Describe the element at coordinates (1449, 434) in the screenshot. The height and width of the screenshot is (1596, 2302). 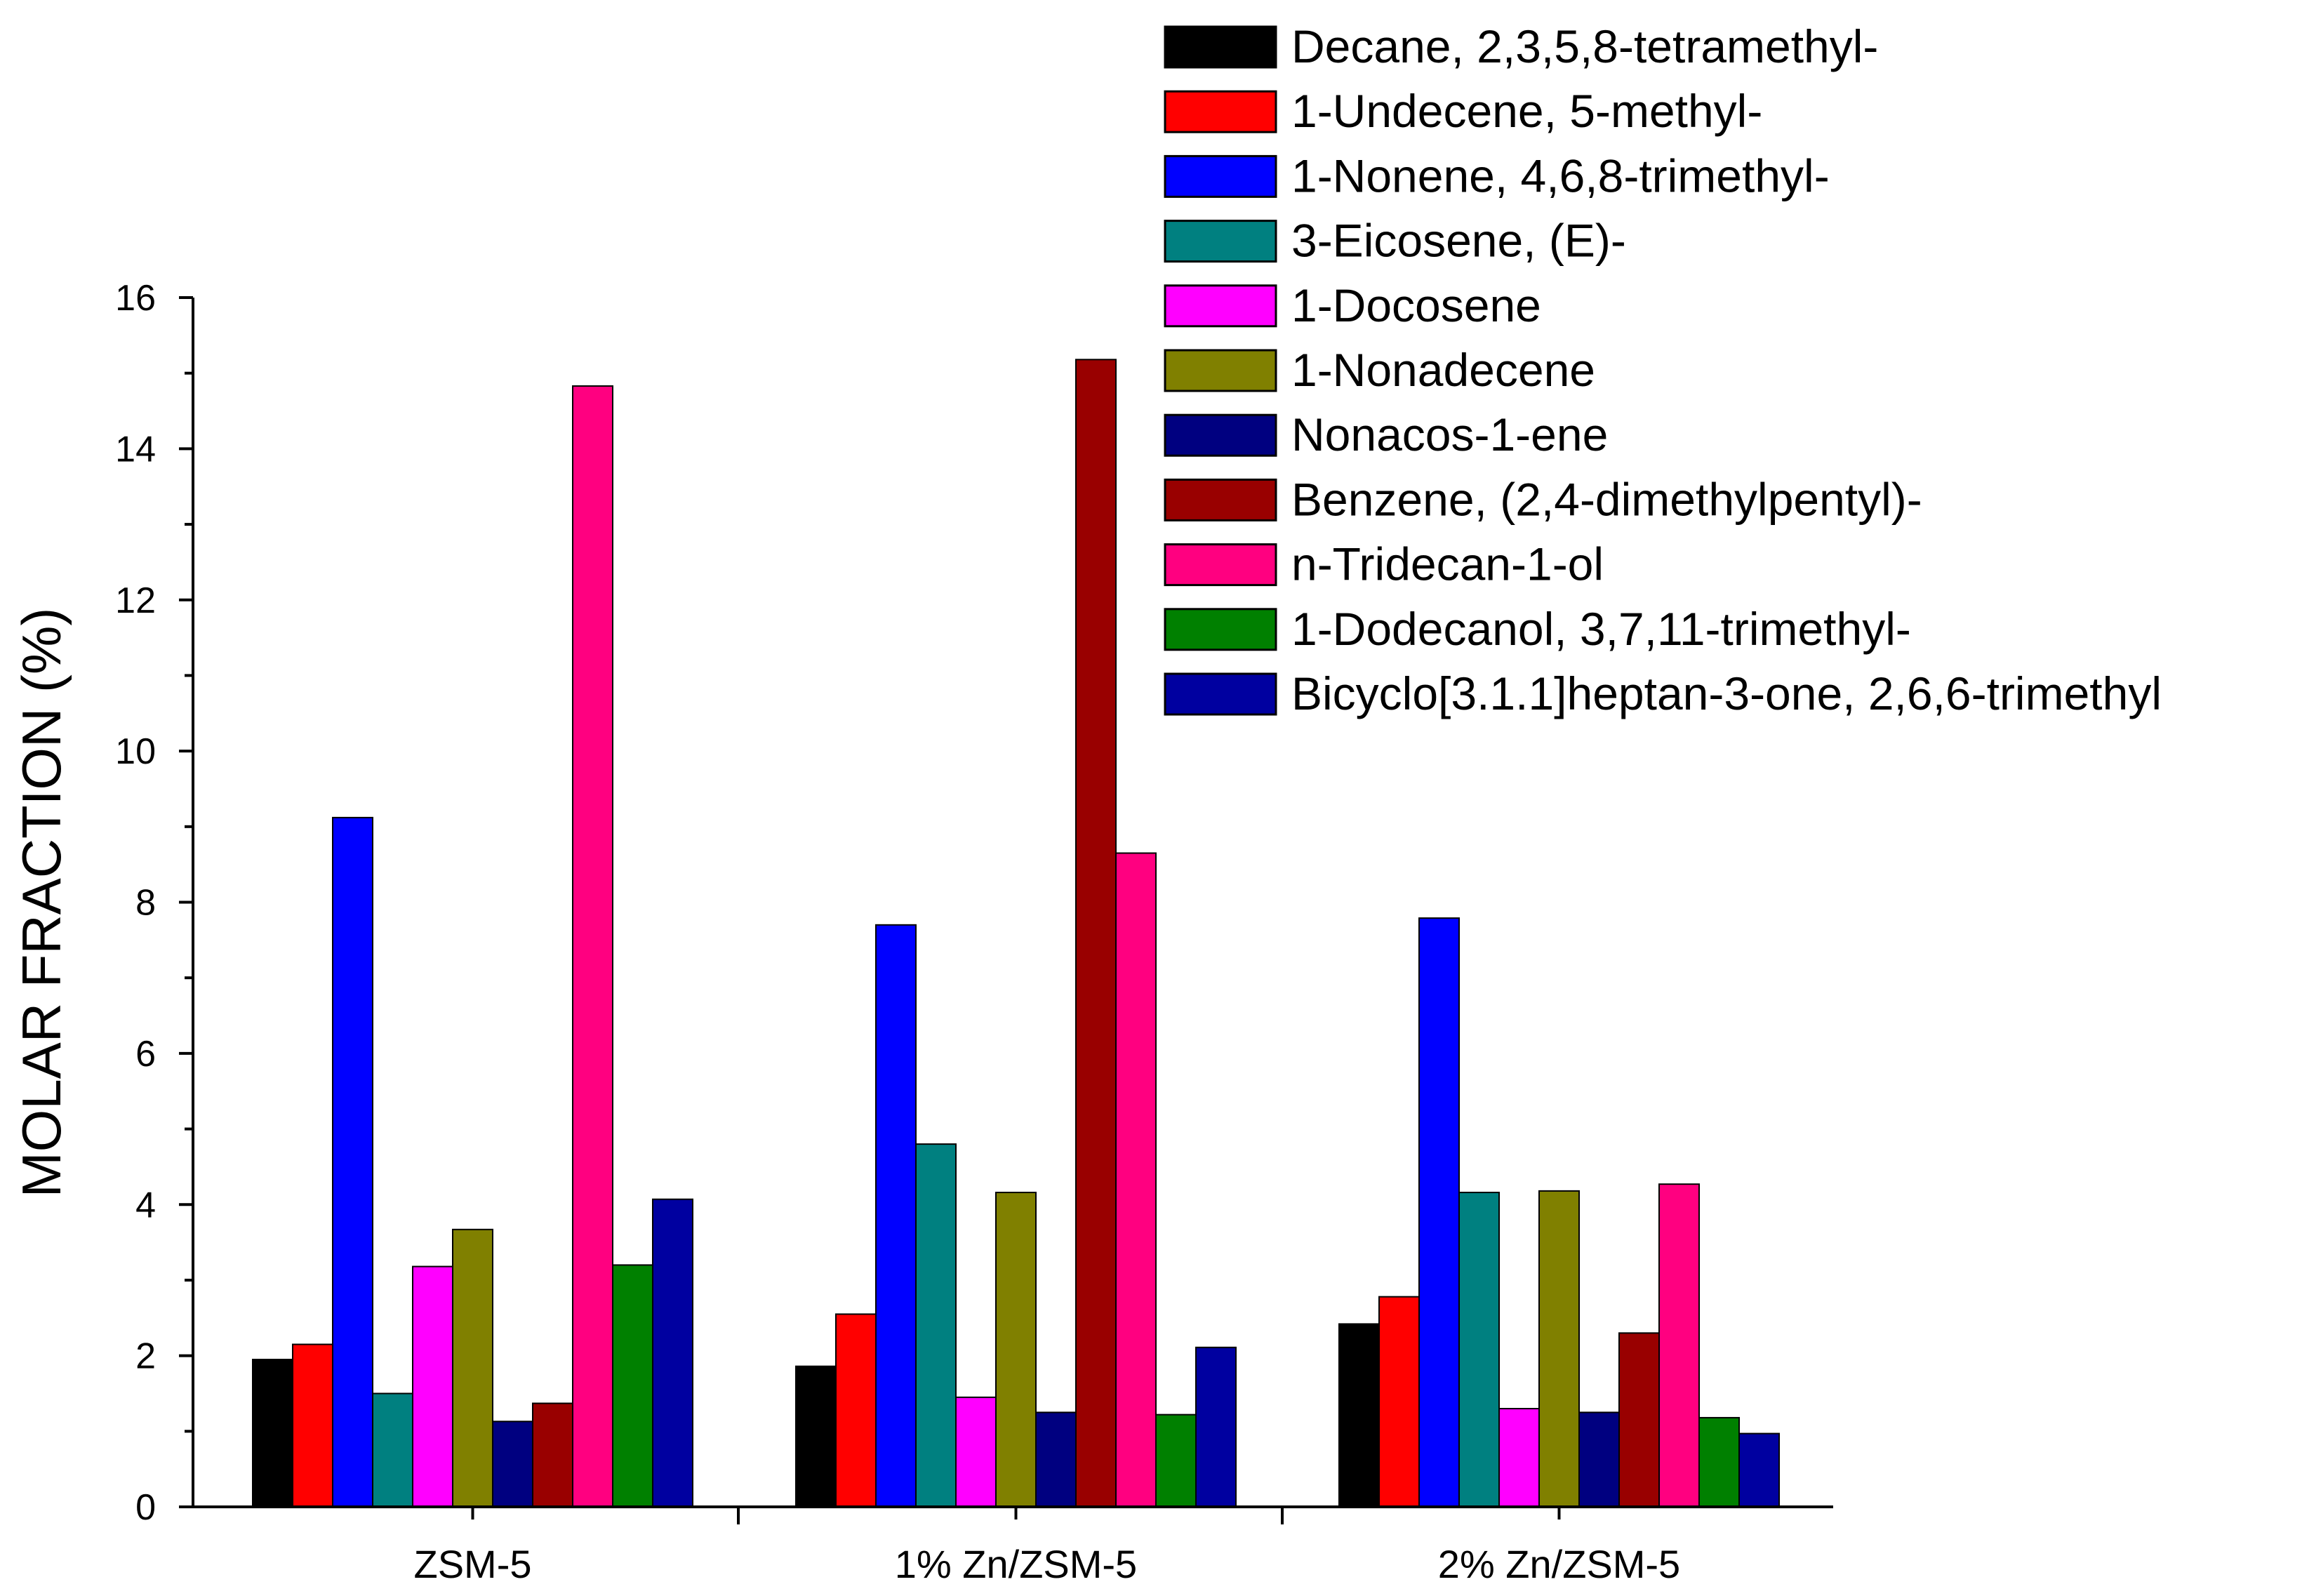
I see `legend-label-6: Nonacos-1-ene` at that location.